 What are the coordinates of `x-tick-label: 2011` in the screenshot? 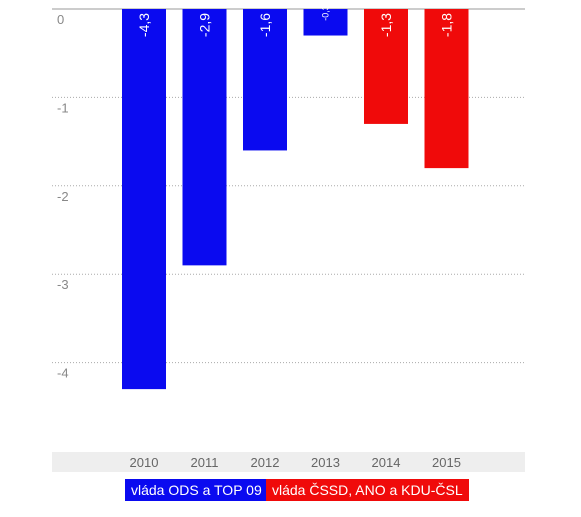 It's located at (205, 462).